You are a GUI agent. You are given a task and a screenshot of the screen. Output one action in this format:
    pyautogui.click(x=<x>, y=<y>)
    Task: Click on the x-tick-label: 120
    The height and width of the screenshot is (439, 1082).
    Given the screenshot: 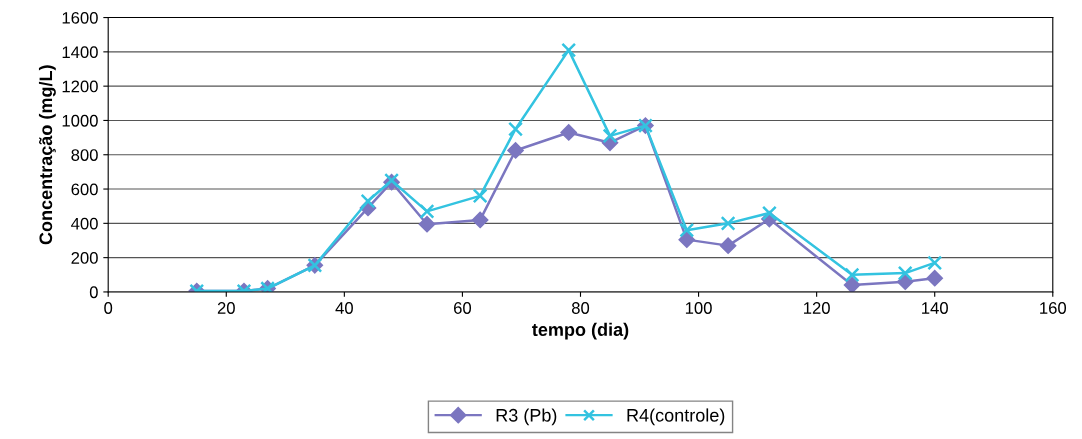 What is the action you would take?
    pyautogui.click(x=817, y=308)
    